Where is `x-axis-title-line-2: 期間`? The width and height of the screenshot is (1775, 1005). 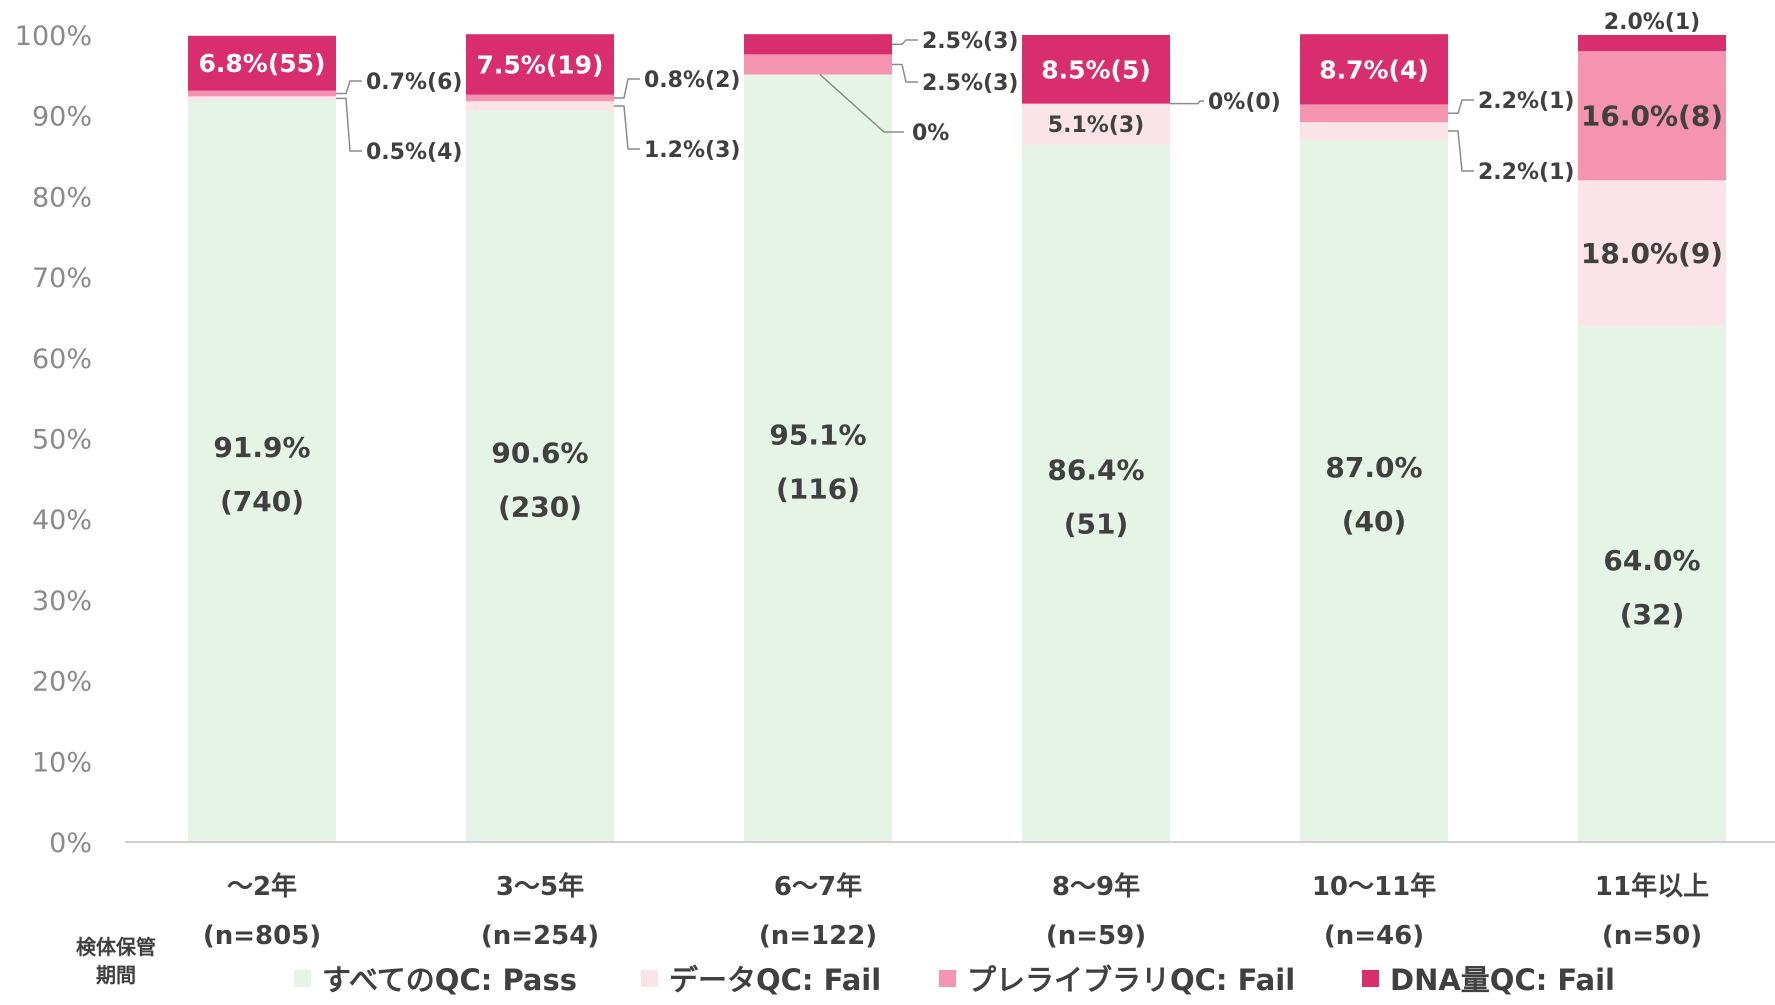
x-axis-title-line-2: 期間 is located at coordinates (116, 975).